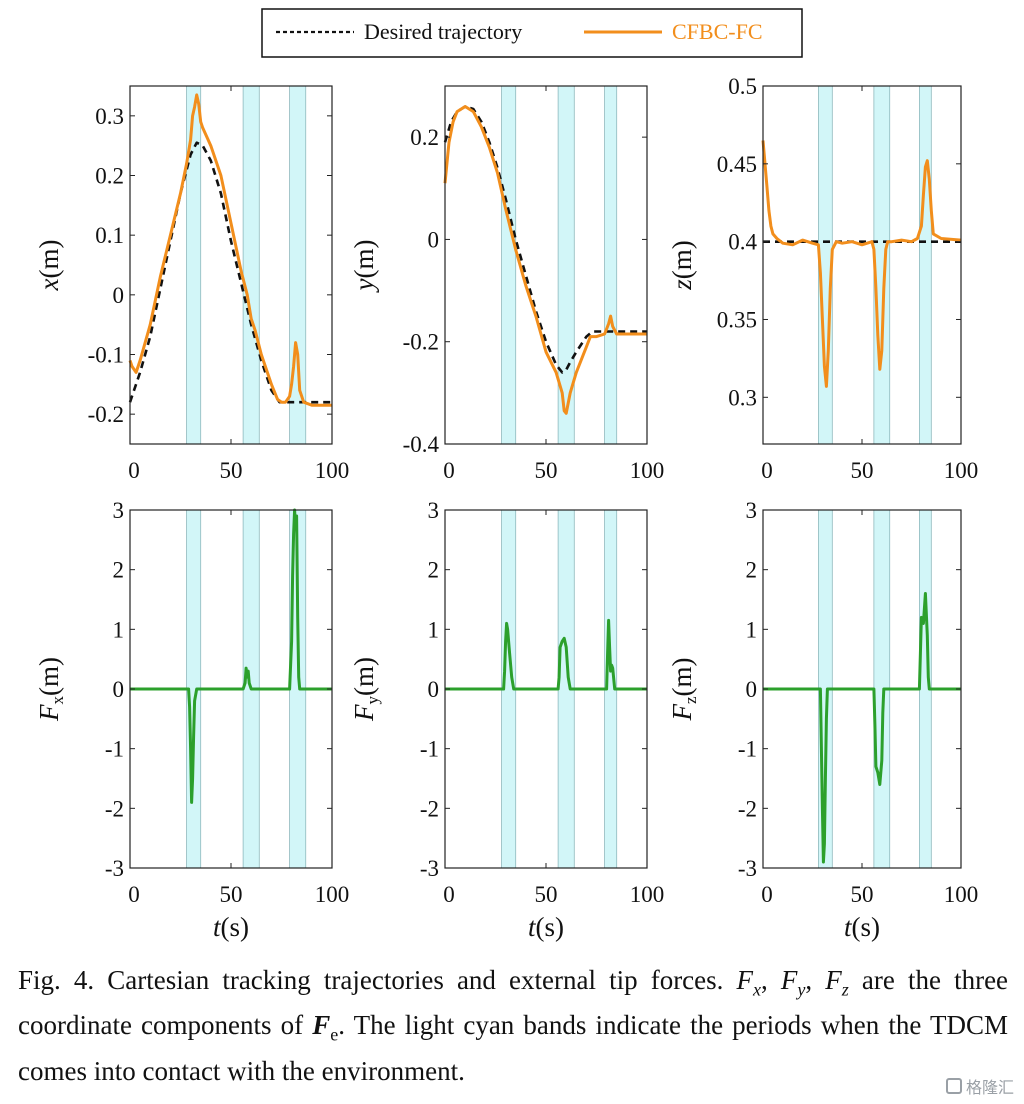 The width and height of the screenshot is (1024, 1104). I want to click on legend-box, so click(532, 33).